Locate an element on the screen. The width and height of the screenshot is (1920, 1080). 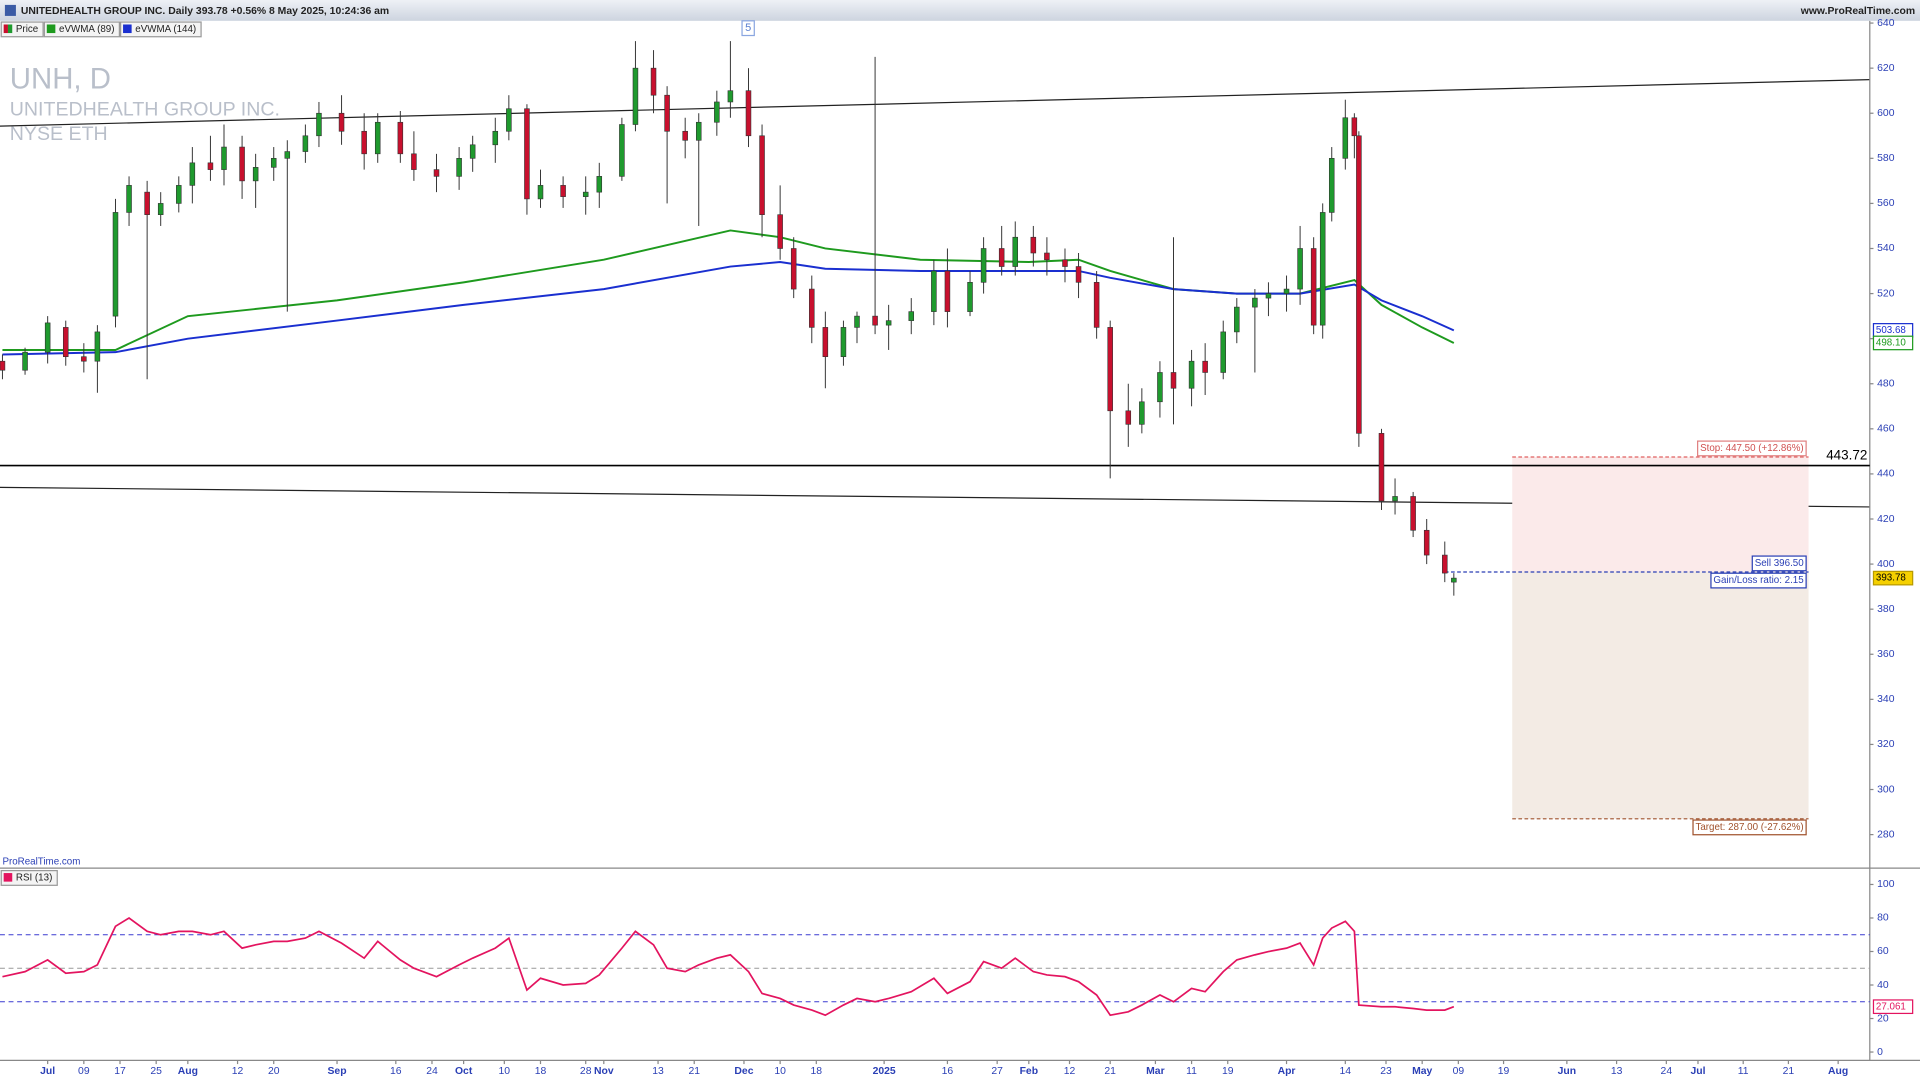
y-tick-label: 600 is located at coordinates (1886, 113).